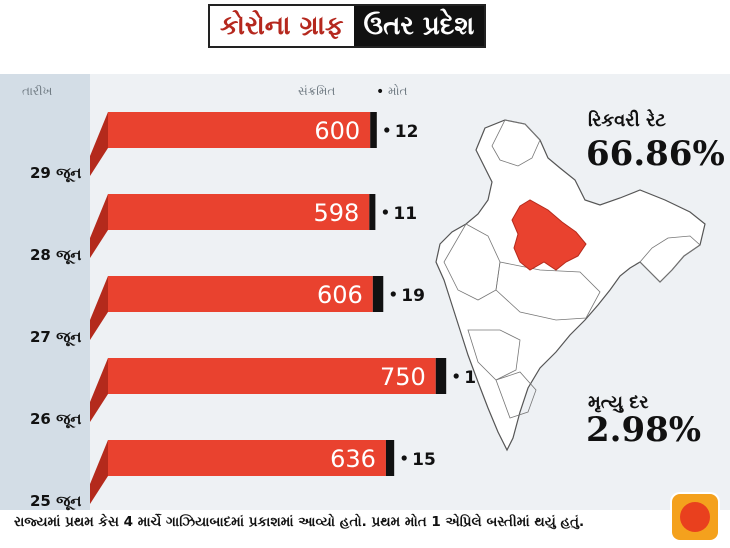 The image size is (730, 548). What do you see at coordinates (55, 337) in the screenshot?
I see `date-label: 27 જૂન` at bounding box center [55, 337].